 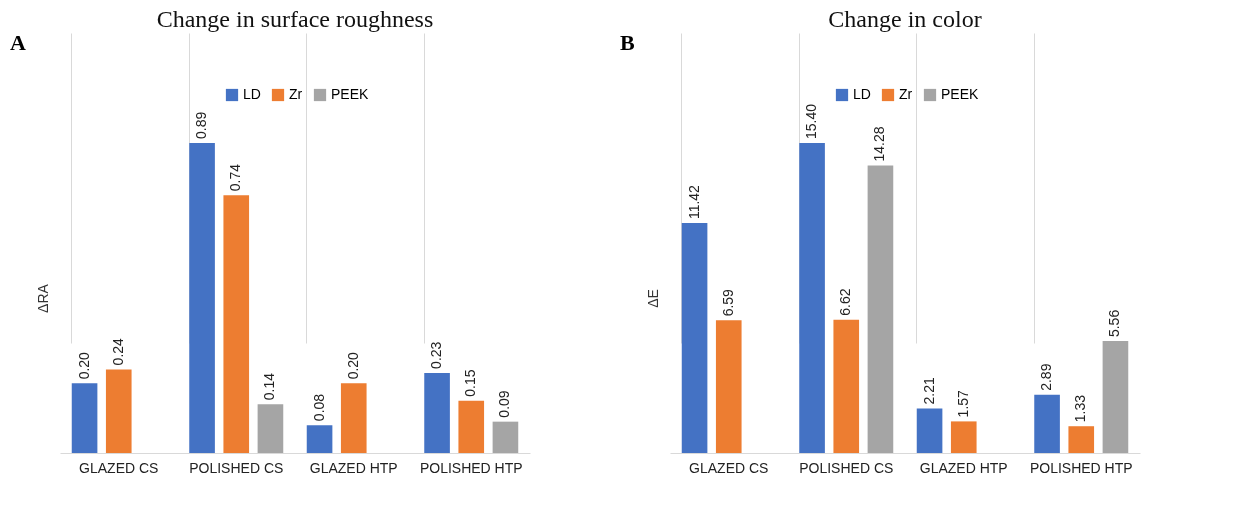 I want to click on data-label: 0.09, so click(x=504, y=404).